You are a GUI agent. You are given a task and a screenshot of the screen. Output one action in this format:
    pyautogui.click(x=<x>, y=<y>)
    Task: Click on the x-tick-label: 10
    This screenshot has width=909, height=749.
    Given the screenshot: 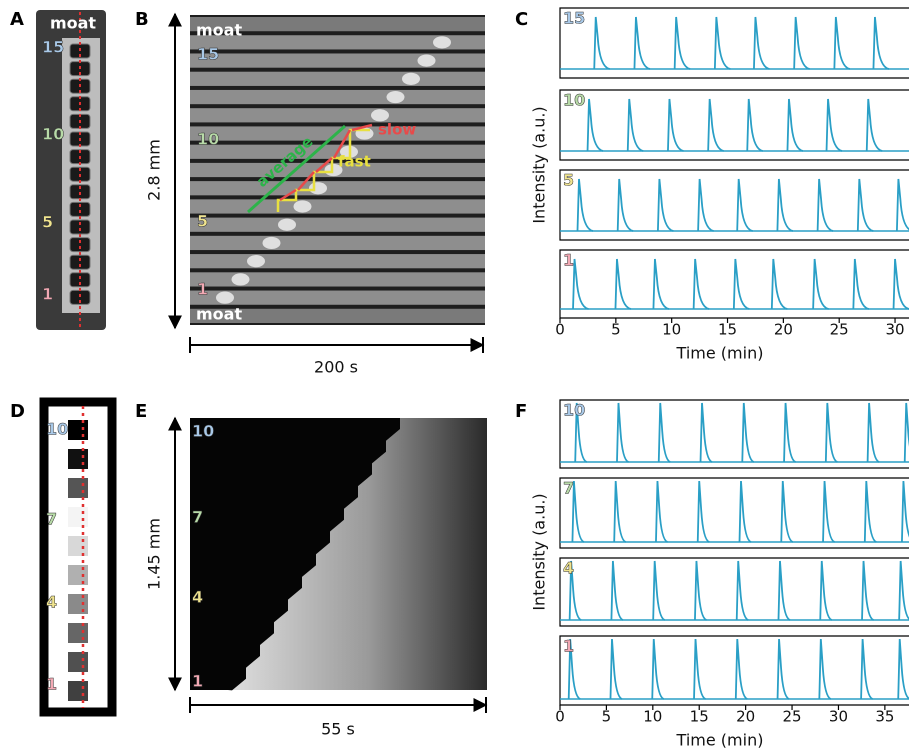 What is the action you would take?
    pyautogui.click(x=671, y=330)
    